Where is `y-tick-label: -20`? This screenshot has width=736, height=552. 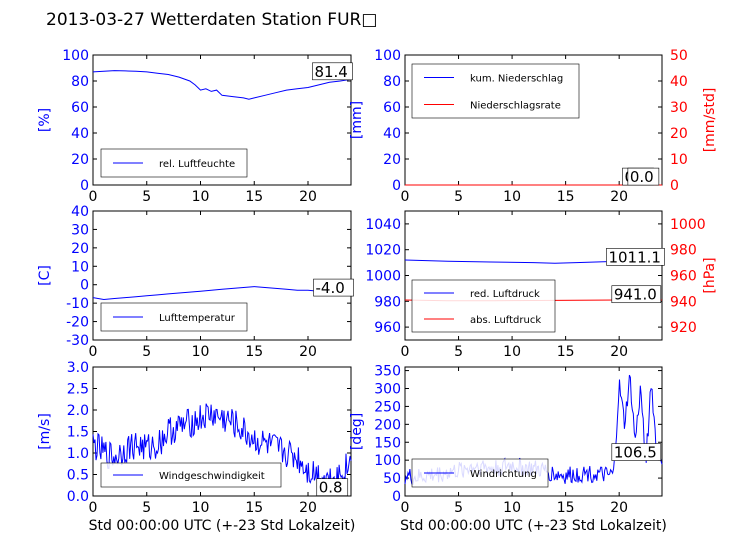 y-tick-label: -20 is located at coordinates (77, 323).